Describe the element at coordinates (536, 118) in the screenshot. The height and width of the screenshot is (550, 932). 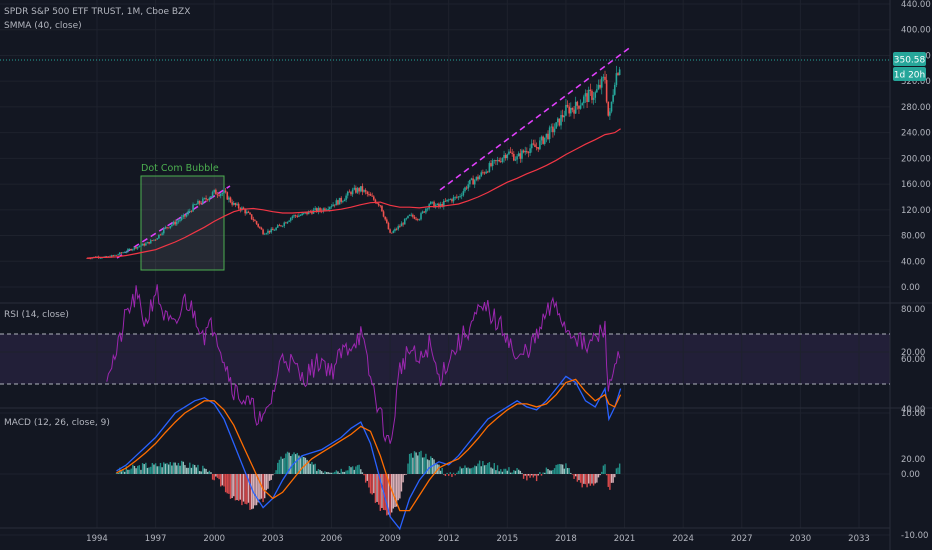
I see `trendline-bull-market` at that location.